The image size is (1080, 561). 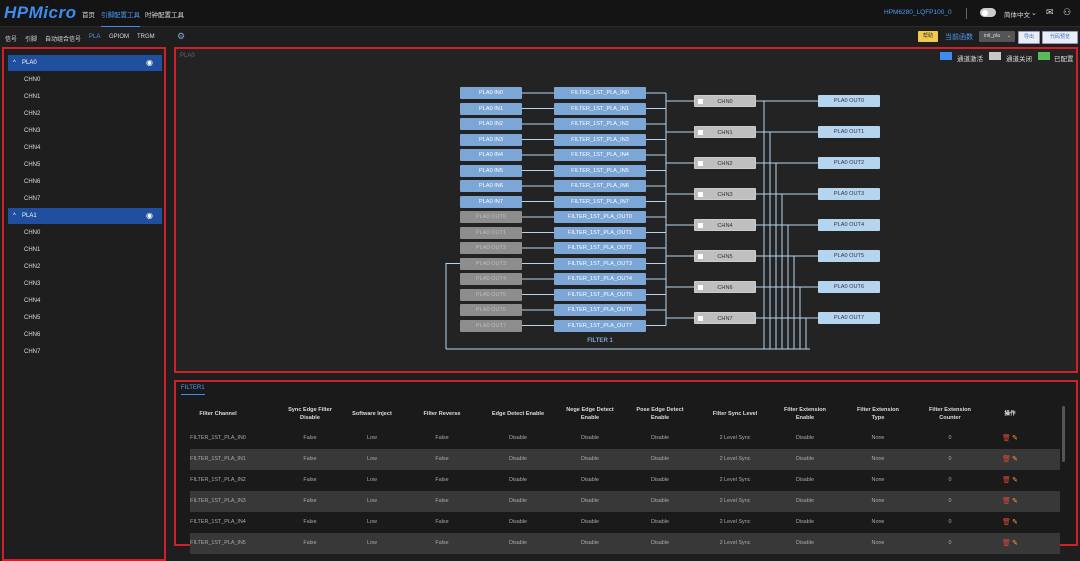 I want to click on settings-icon: ⚙, so click(x=181, y=36).